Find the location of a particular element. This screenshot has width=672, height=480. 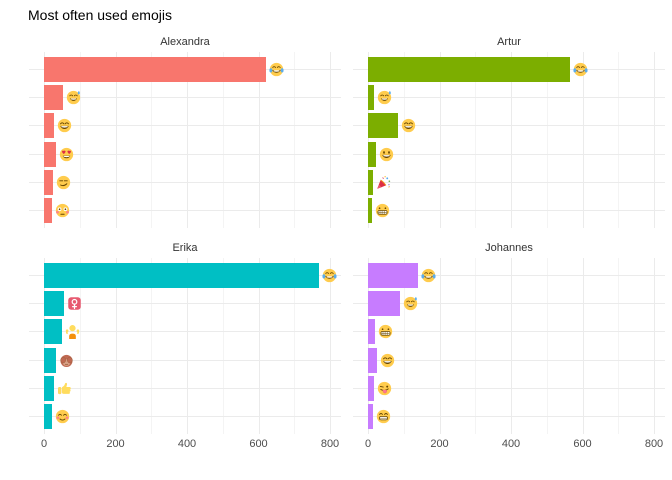

facet-title: Johannes is located at coordinates (509, 247).